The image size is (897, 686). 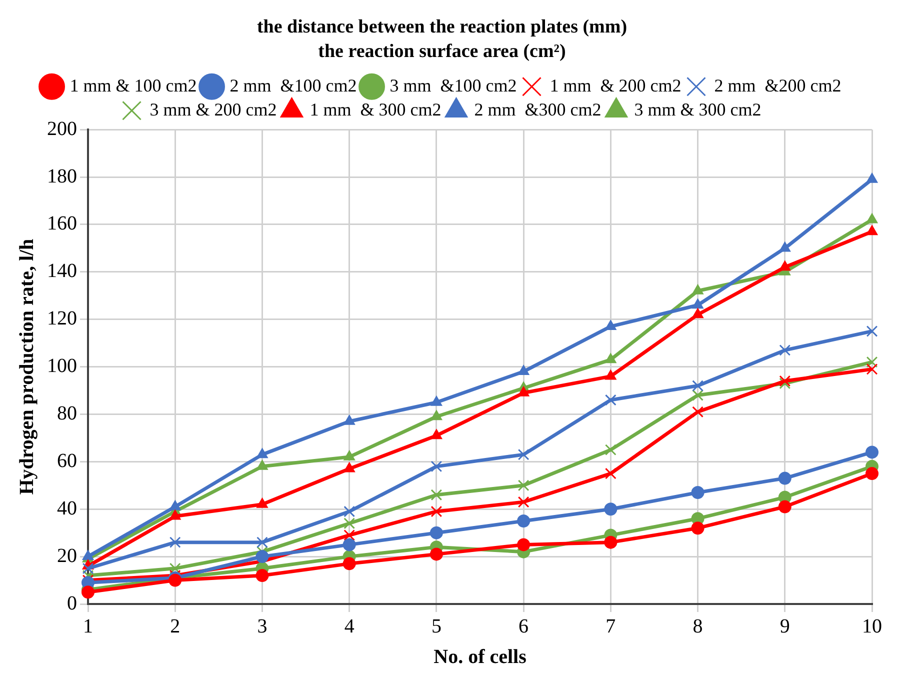 What do you see at coordinates (72, 603) in the screenshot?
I see `y-tick-label: 0` at bounding box center [72, 603].